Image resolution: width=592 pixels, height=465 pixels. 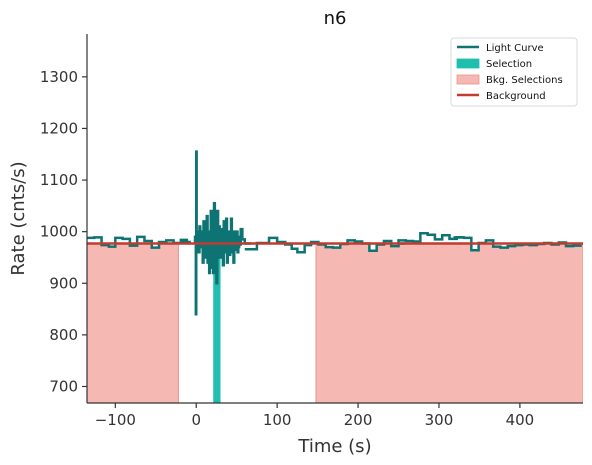 What do you see at coordinates (196, 420) in the screenshot?
I see `x-tick-label: 0` at bounding box center [196, 420].